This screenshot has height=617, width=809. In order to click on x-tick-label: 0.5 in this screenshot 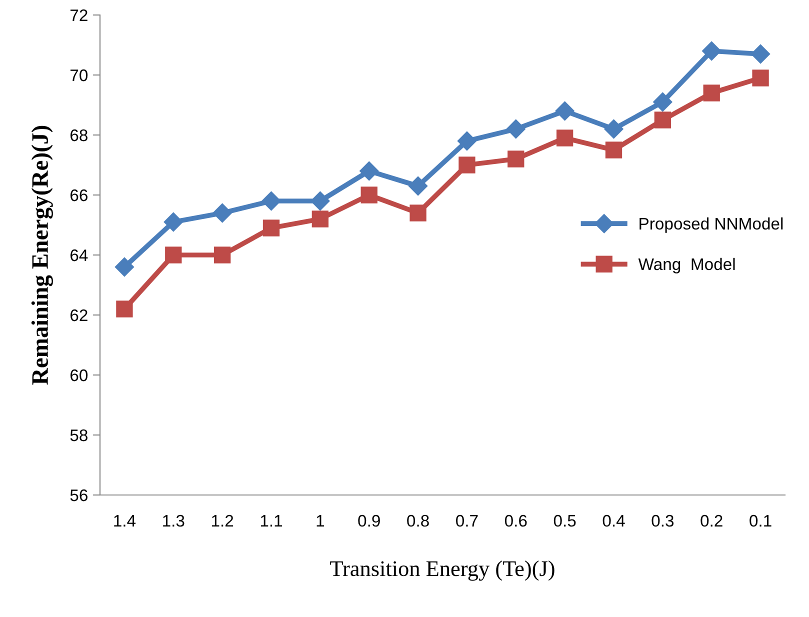, I will do `click(565, 520)`.